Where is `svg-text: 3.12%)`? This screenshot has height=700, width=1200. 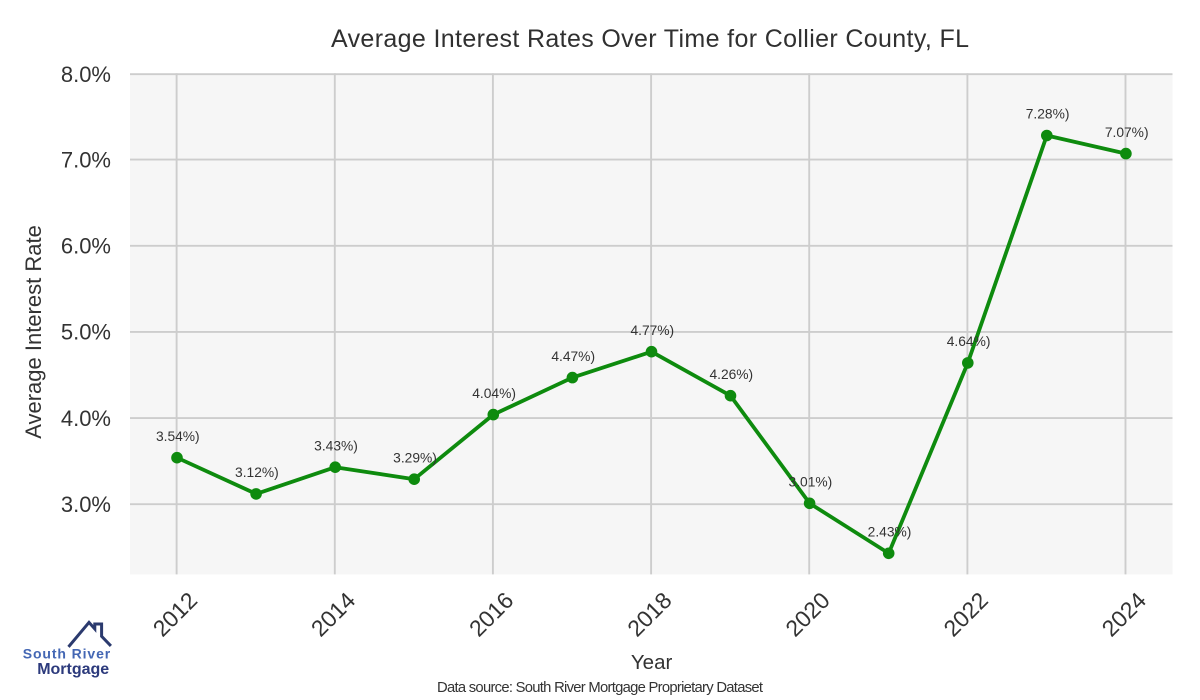 svg-text: 3.12%) is located at coordinates (257, 472).